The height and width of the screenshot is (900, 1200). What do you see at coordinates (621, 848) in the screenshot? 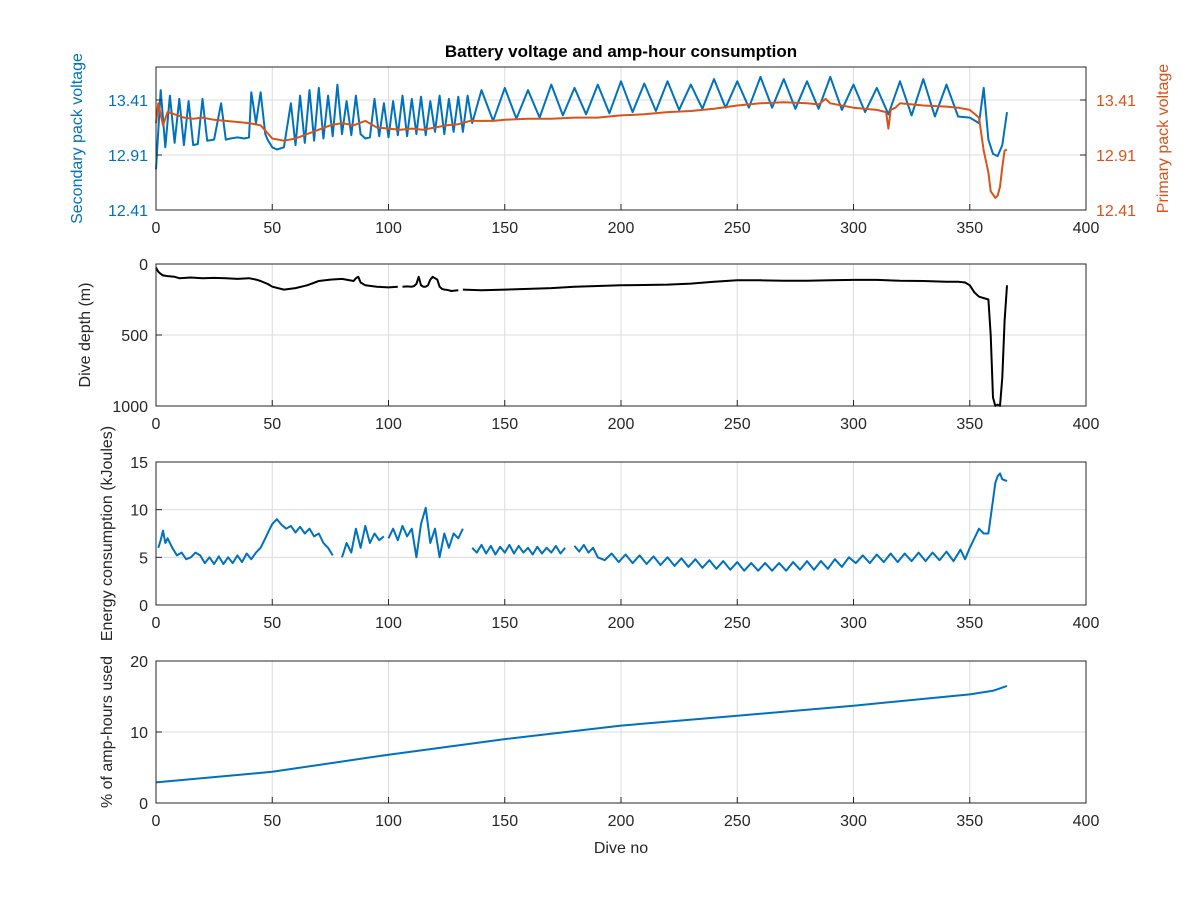
I see `x-axis-label: Dive no` at bounding box center [621, 848].